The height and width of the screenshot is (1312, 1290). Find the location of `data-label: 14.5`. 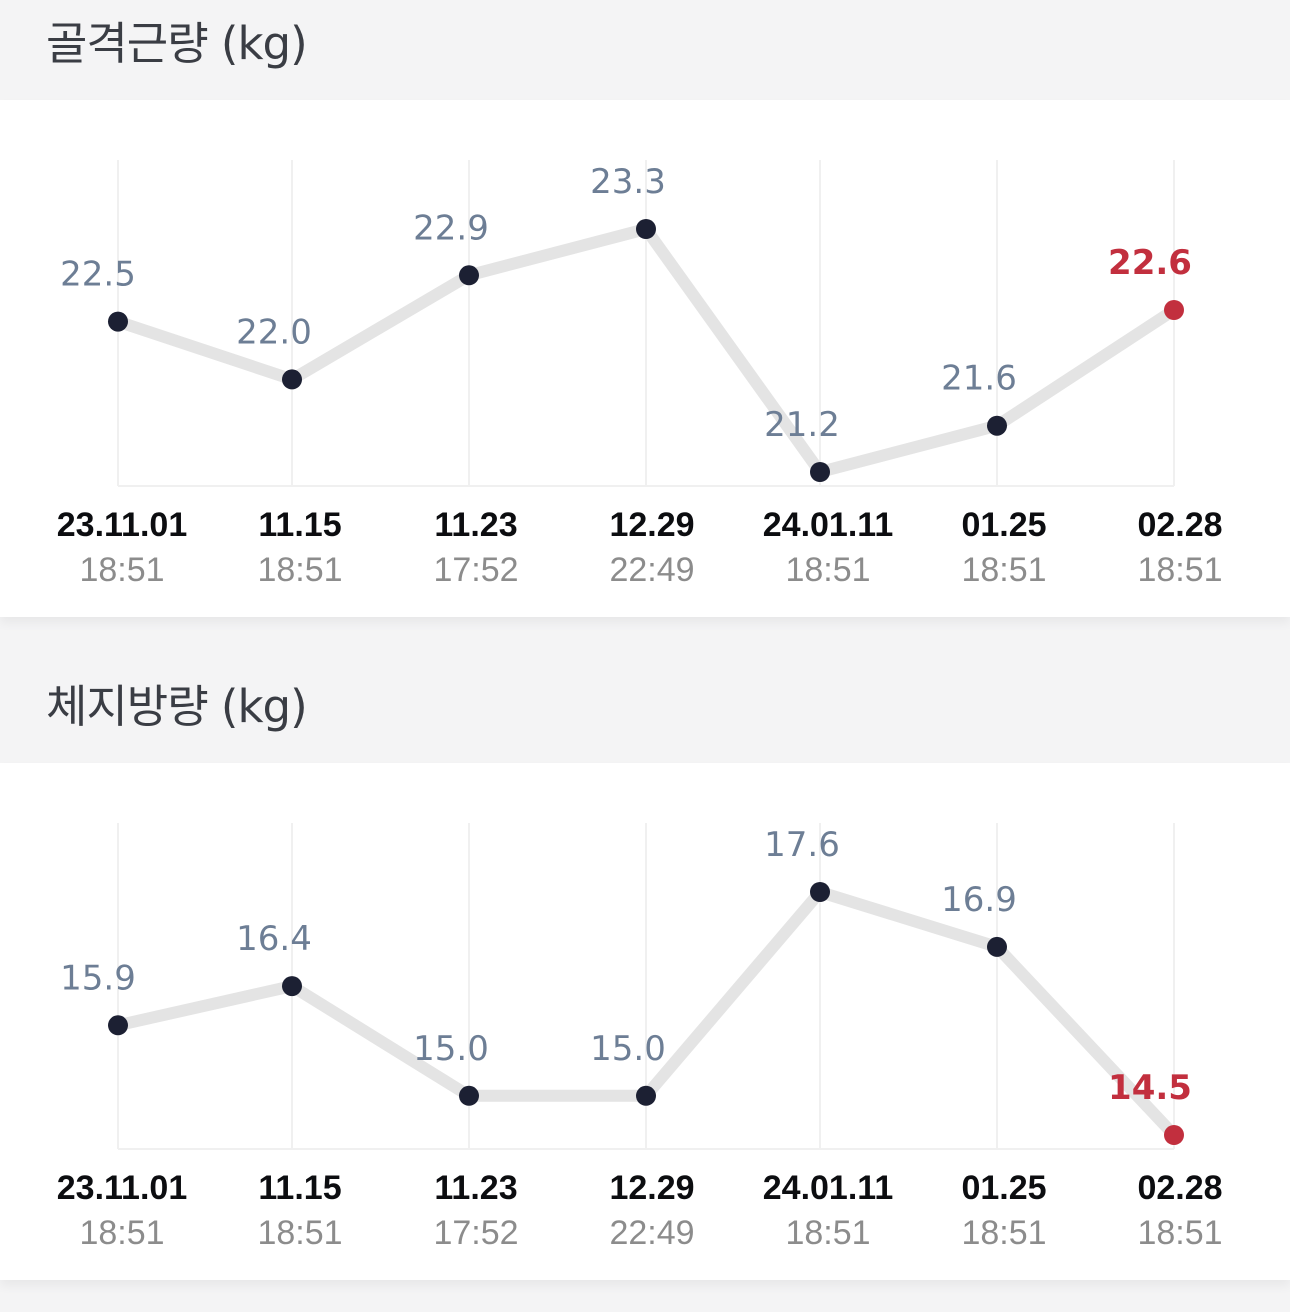

data-label: 14.5 is located at coordinates (1150, 1088).